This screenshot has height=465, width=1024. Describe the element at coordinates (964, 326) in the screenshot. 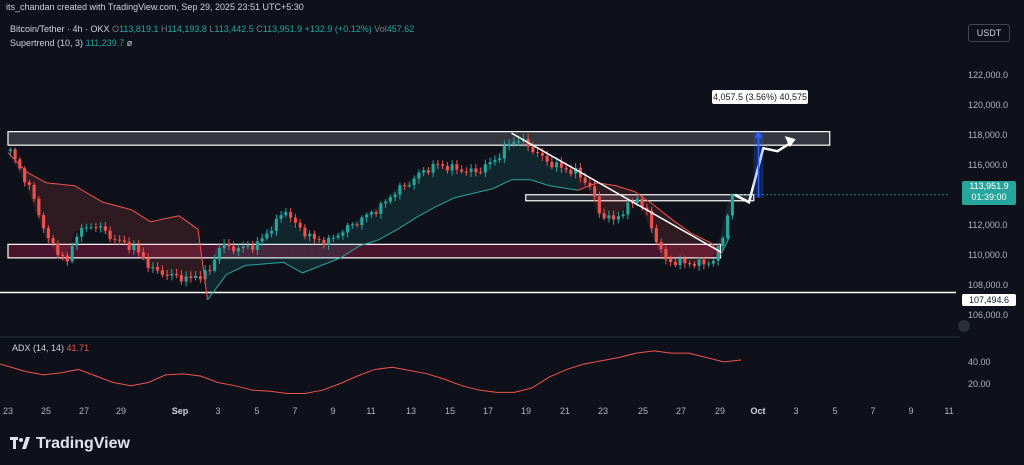

I see `close-icon` at that location.